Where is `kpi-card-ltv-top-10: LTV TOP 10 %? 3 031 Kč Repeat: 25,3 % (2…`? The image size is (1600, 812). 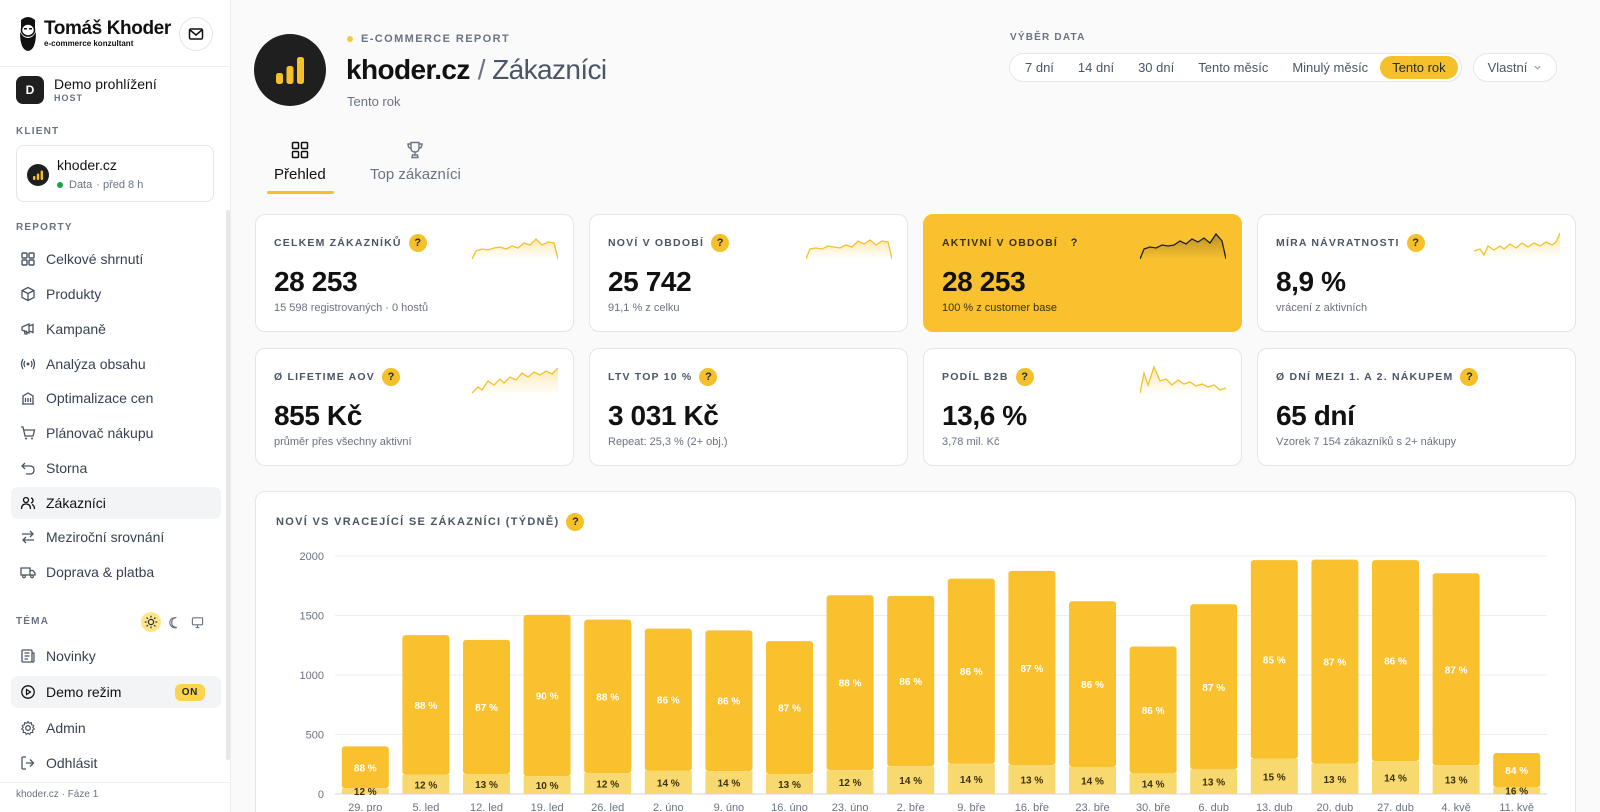
kpi-card-ltv-top-10: LTV TOP 10 %? 3 031 Kč Repeat: 25,3 % (2… is located at coordinates (748, 407).